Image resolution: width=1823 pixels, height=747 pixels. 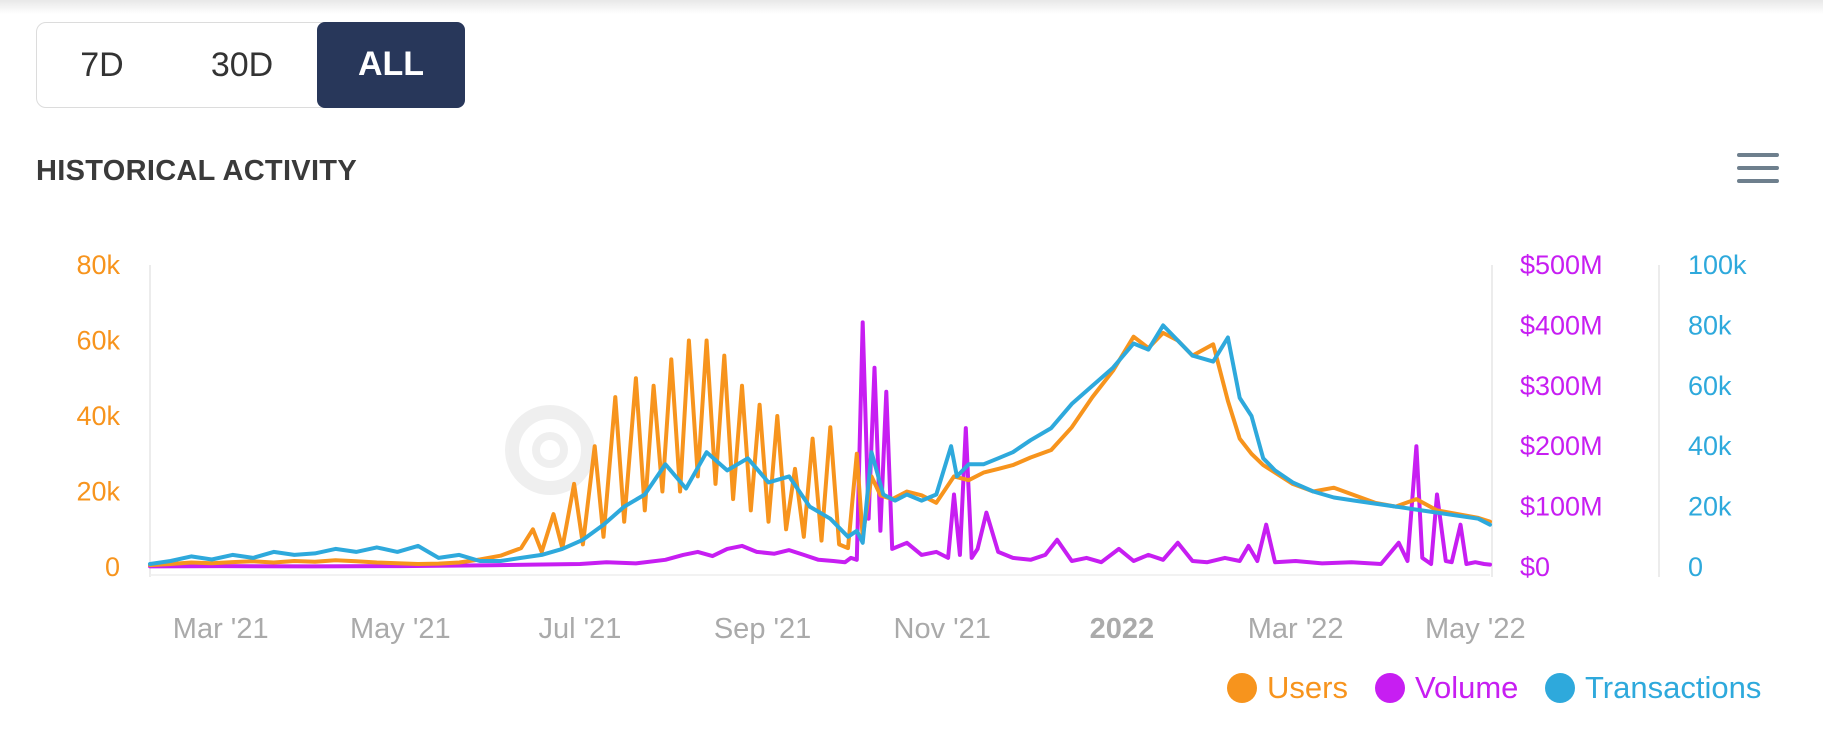 What do you see at coordinates (1475, 629) in the screenshot?
I see `x-tick-label: May '22` at bounding box center [1475, 629].